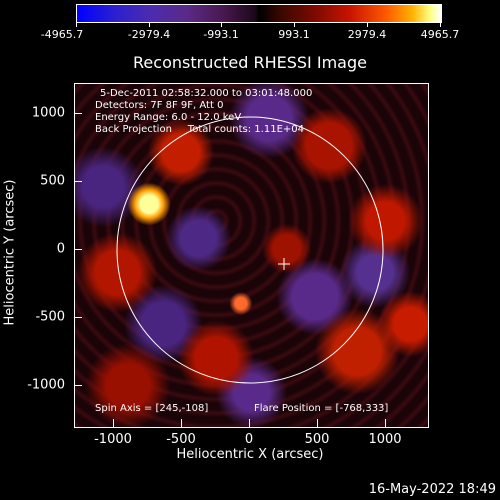 The width and height of the screenshot is (500, 500). Describe the element at coordinates (321, 408) in the screenshot. I see `flare-position-label: Flare Position = [-768,333]` at that location.